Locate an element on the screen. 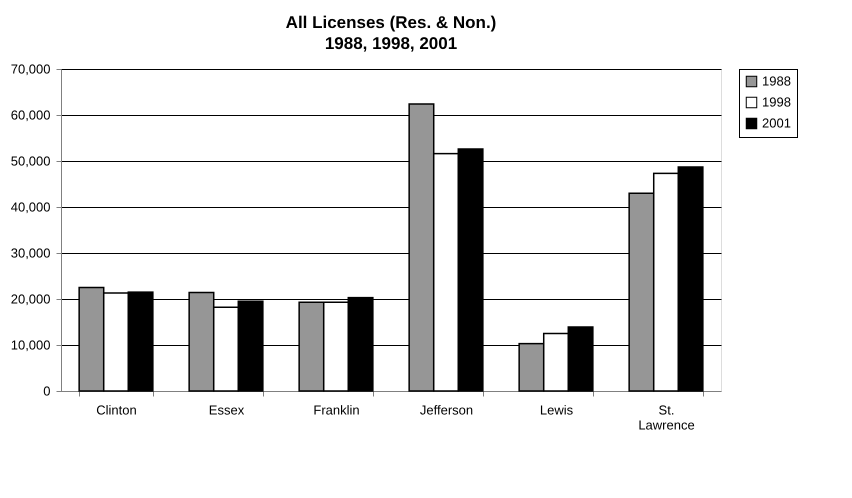 This screenshot has height=498, width=852. y-tick-label: 40,000 is located at coordinates (30, 207).